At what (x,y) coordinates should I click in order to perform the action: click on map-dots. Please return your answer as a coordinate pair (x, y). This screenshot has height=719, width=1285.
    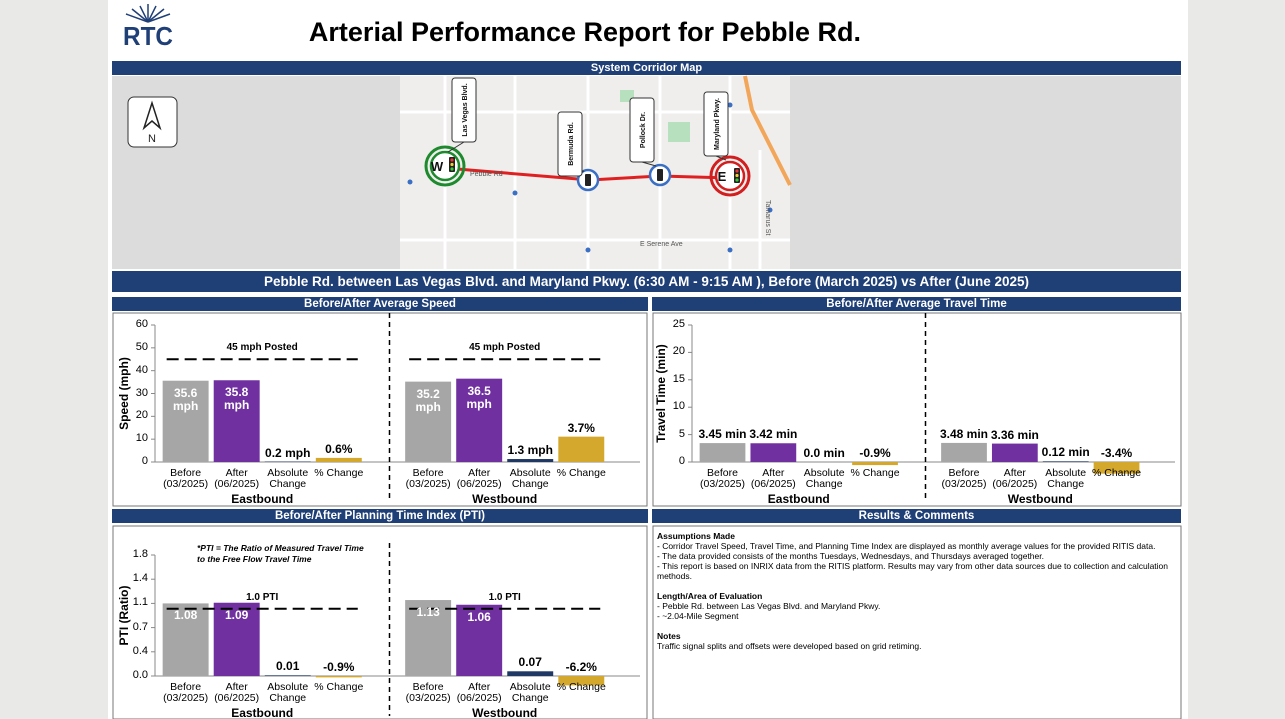
    Looking at the image, I should click on (590, 177).